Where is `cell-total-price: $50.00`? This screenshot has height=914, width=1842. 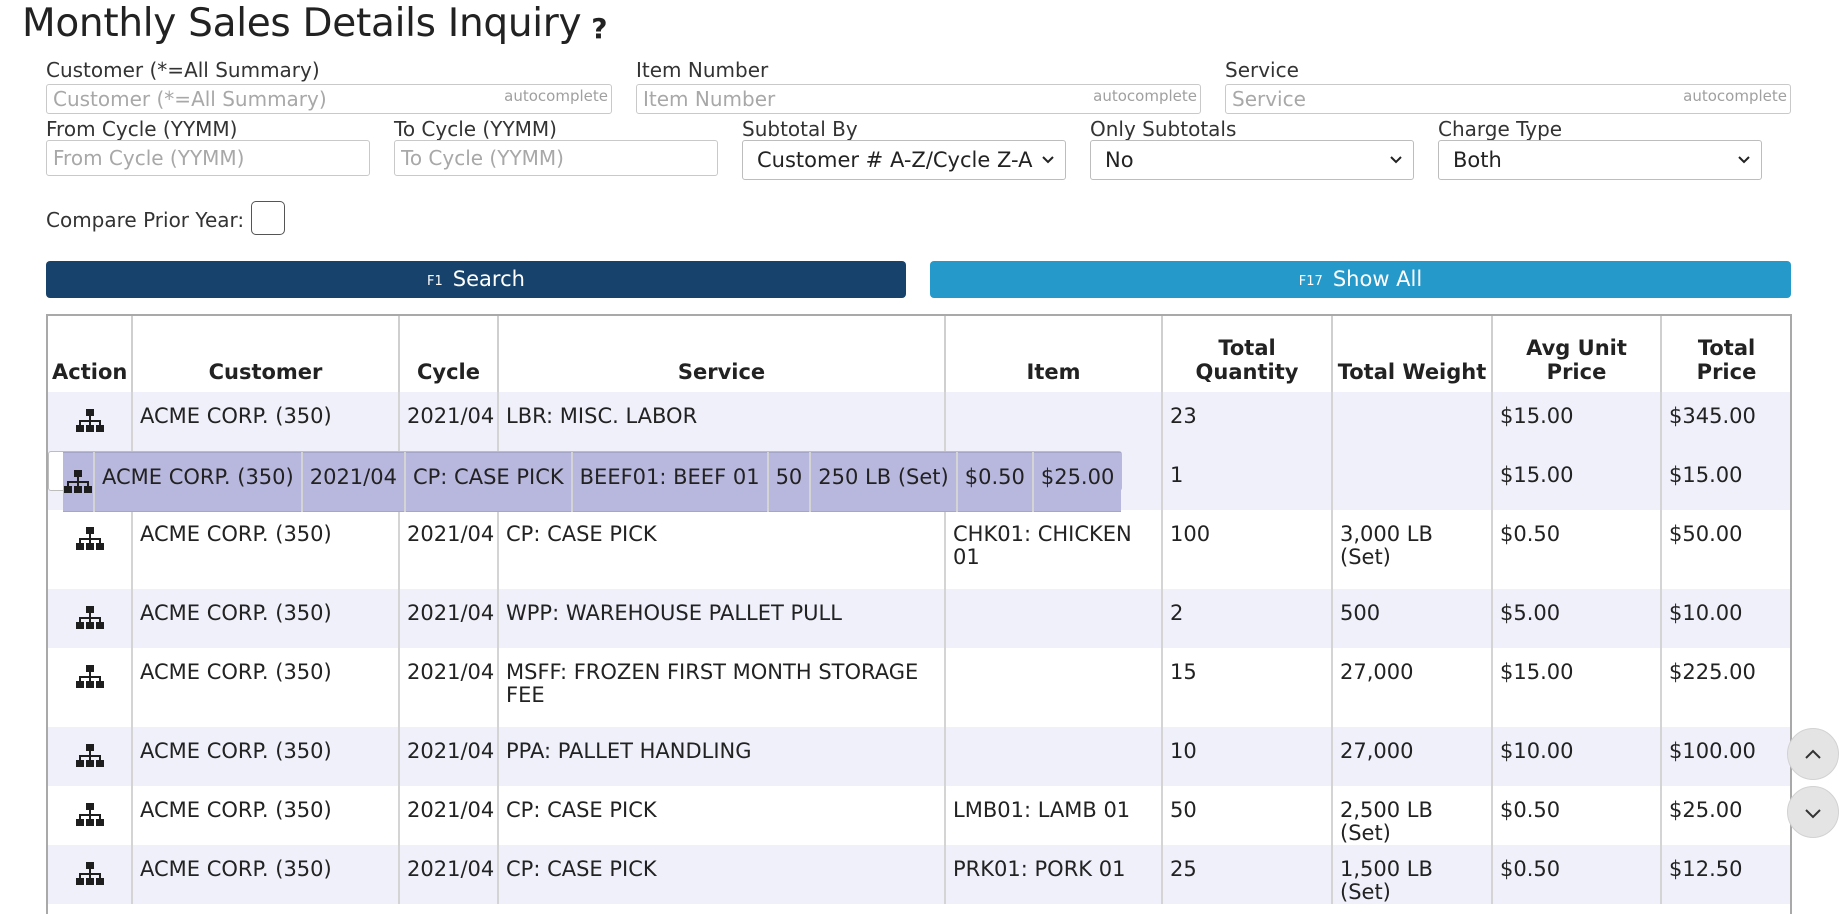 cell-total-price: $50.00 is located at coordinates (1725, 549).